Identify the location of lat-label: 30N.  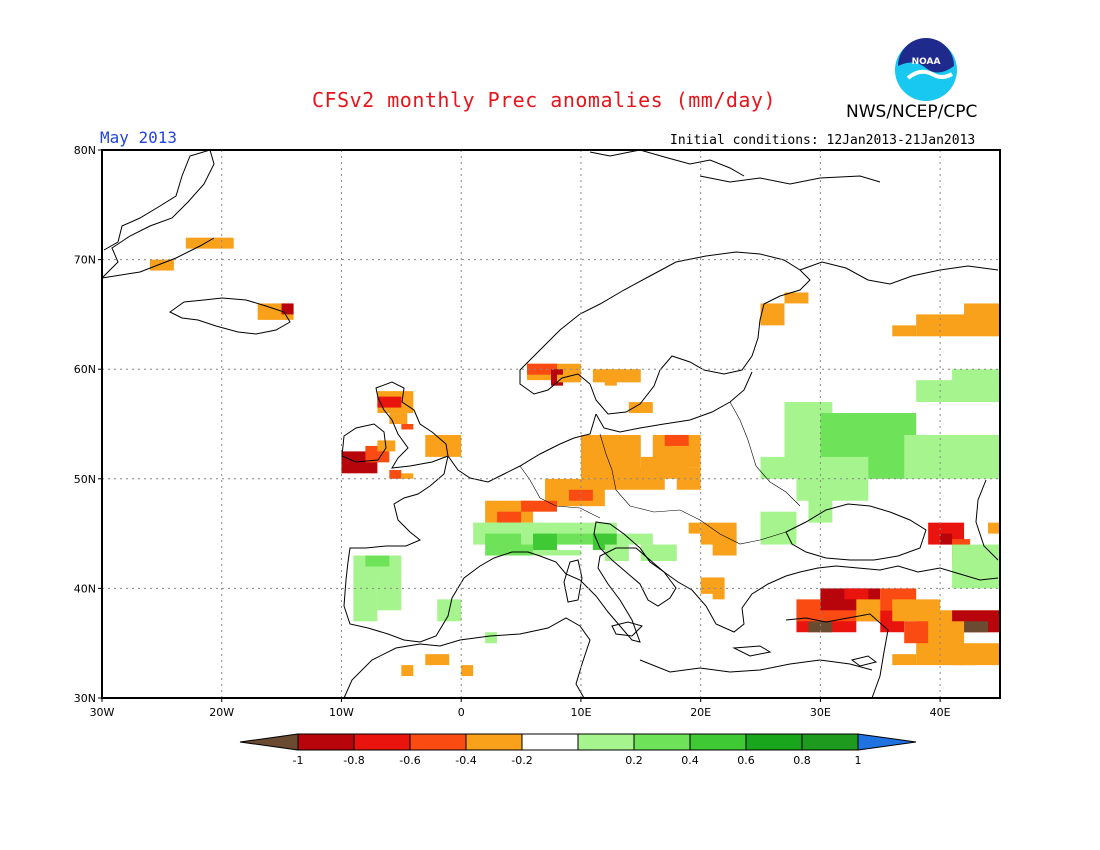
(85, 698).